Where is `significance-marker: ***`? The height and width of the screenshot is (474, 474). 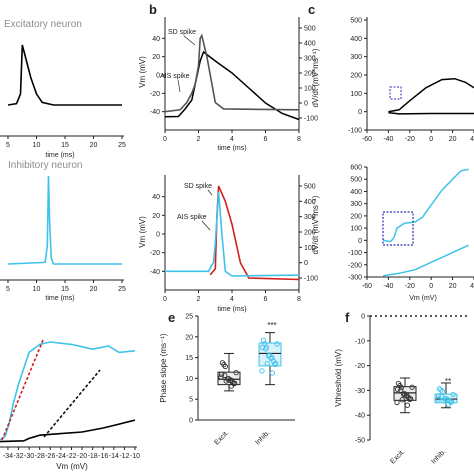 significance-marker: *** is located at coordinates (271, 325).